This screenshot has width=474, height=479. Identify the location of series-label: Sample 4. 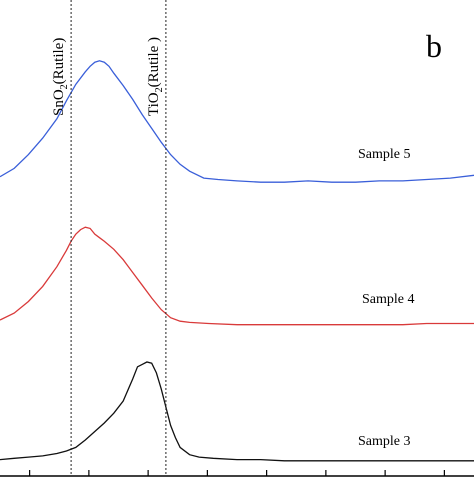
(388, 299).